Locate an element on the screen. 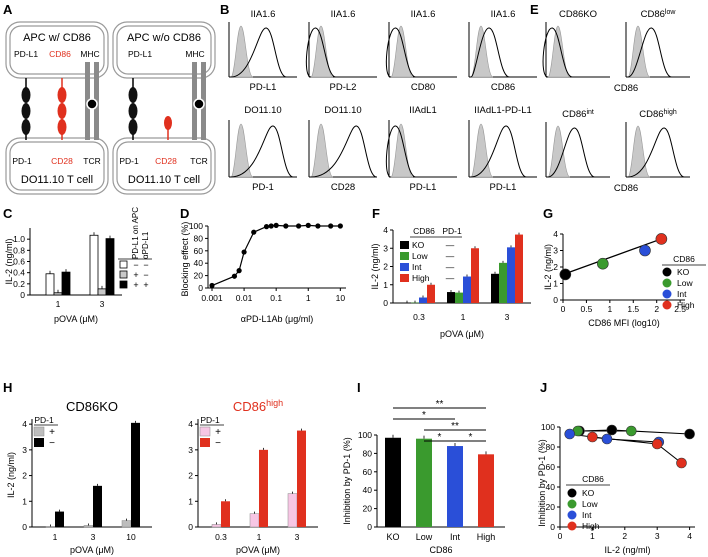  cd28-molecule is located at coordinates (168, 123).